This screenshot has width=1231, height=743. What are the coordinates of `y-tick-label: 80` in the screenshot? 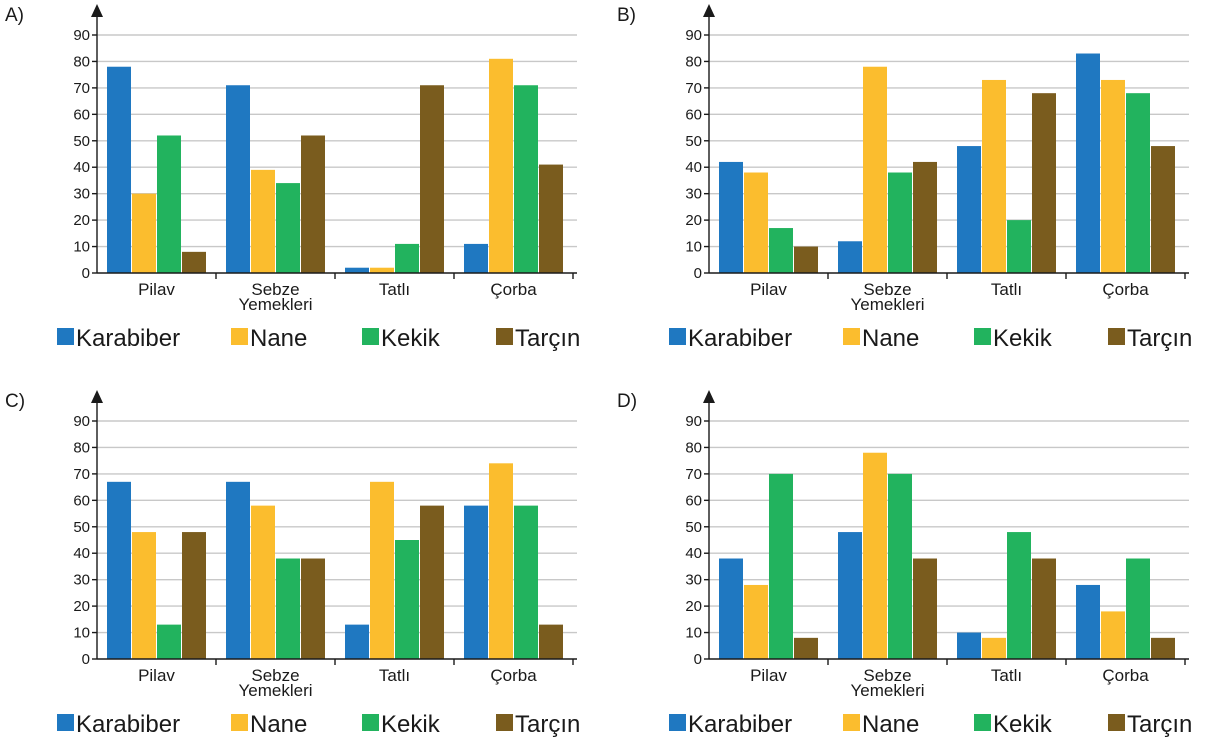 It's located at (693, 447).